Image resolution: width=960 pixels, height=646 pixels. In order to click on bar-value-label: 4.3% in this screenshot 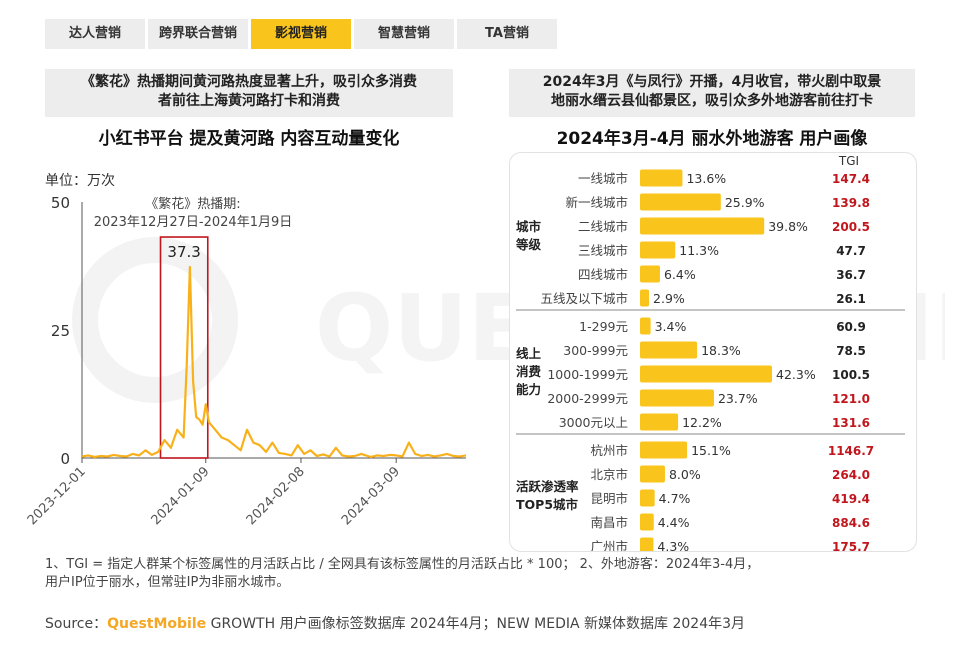, I will do `click(673, 545)`.